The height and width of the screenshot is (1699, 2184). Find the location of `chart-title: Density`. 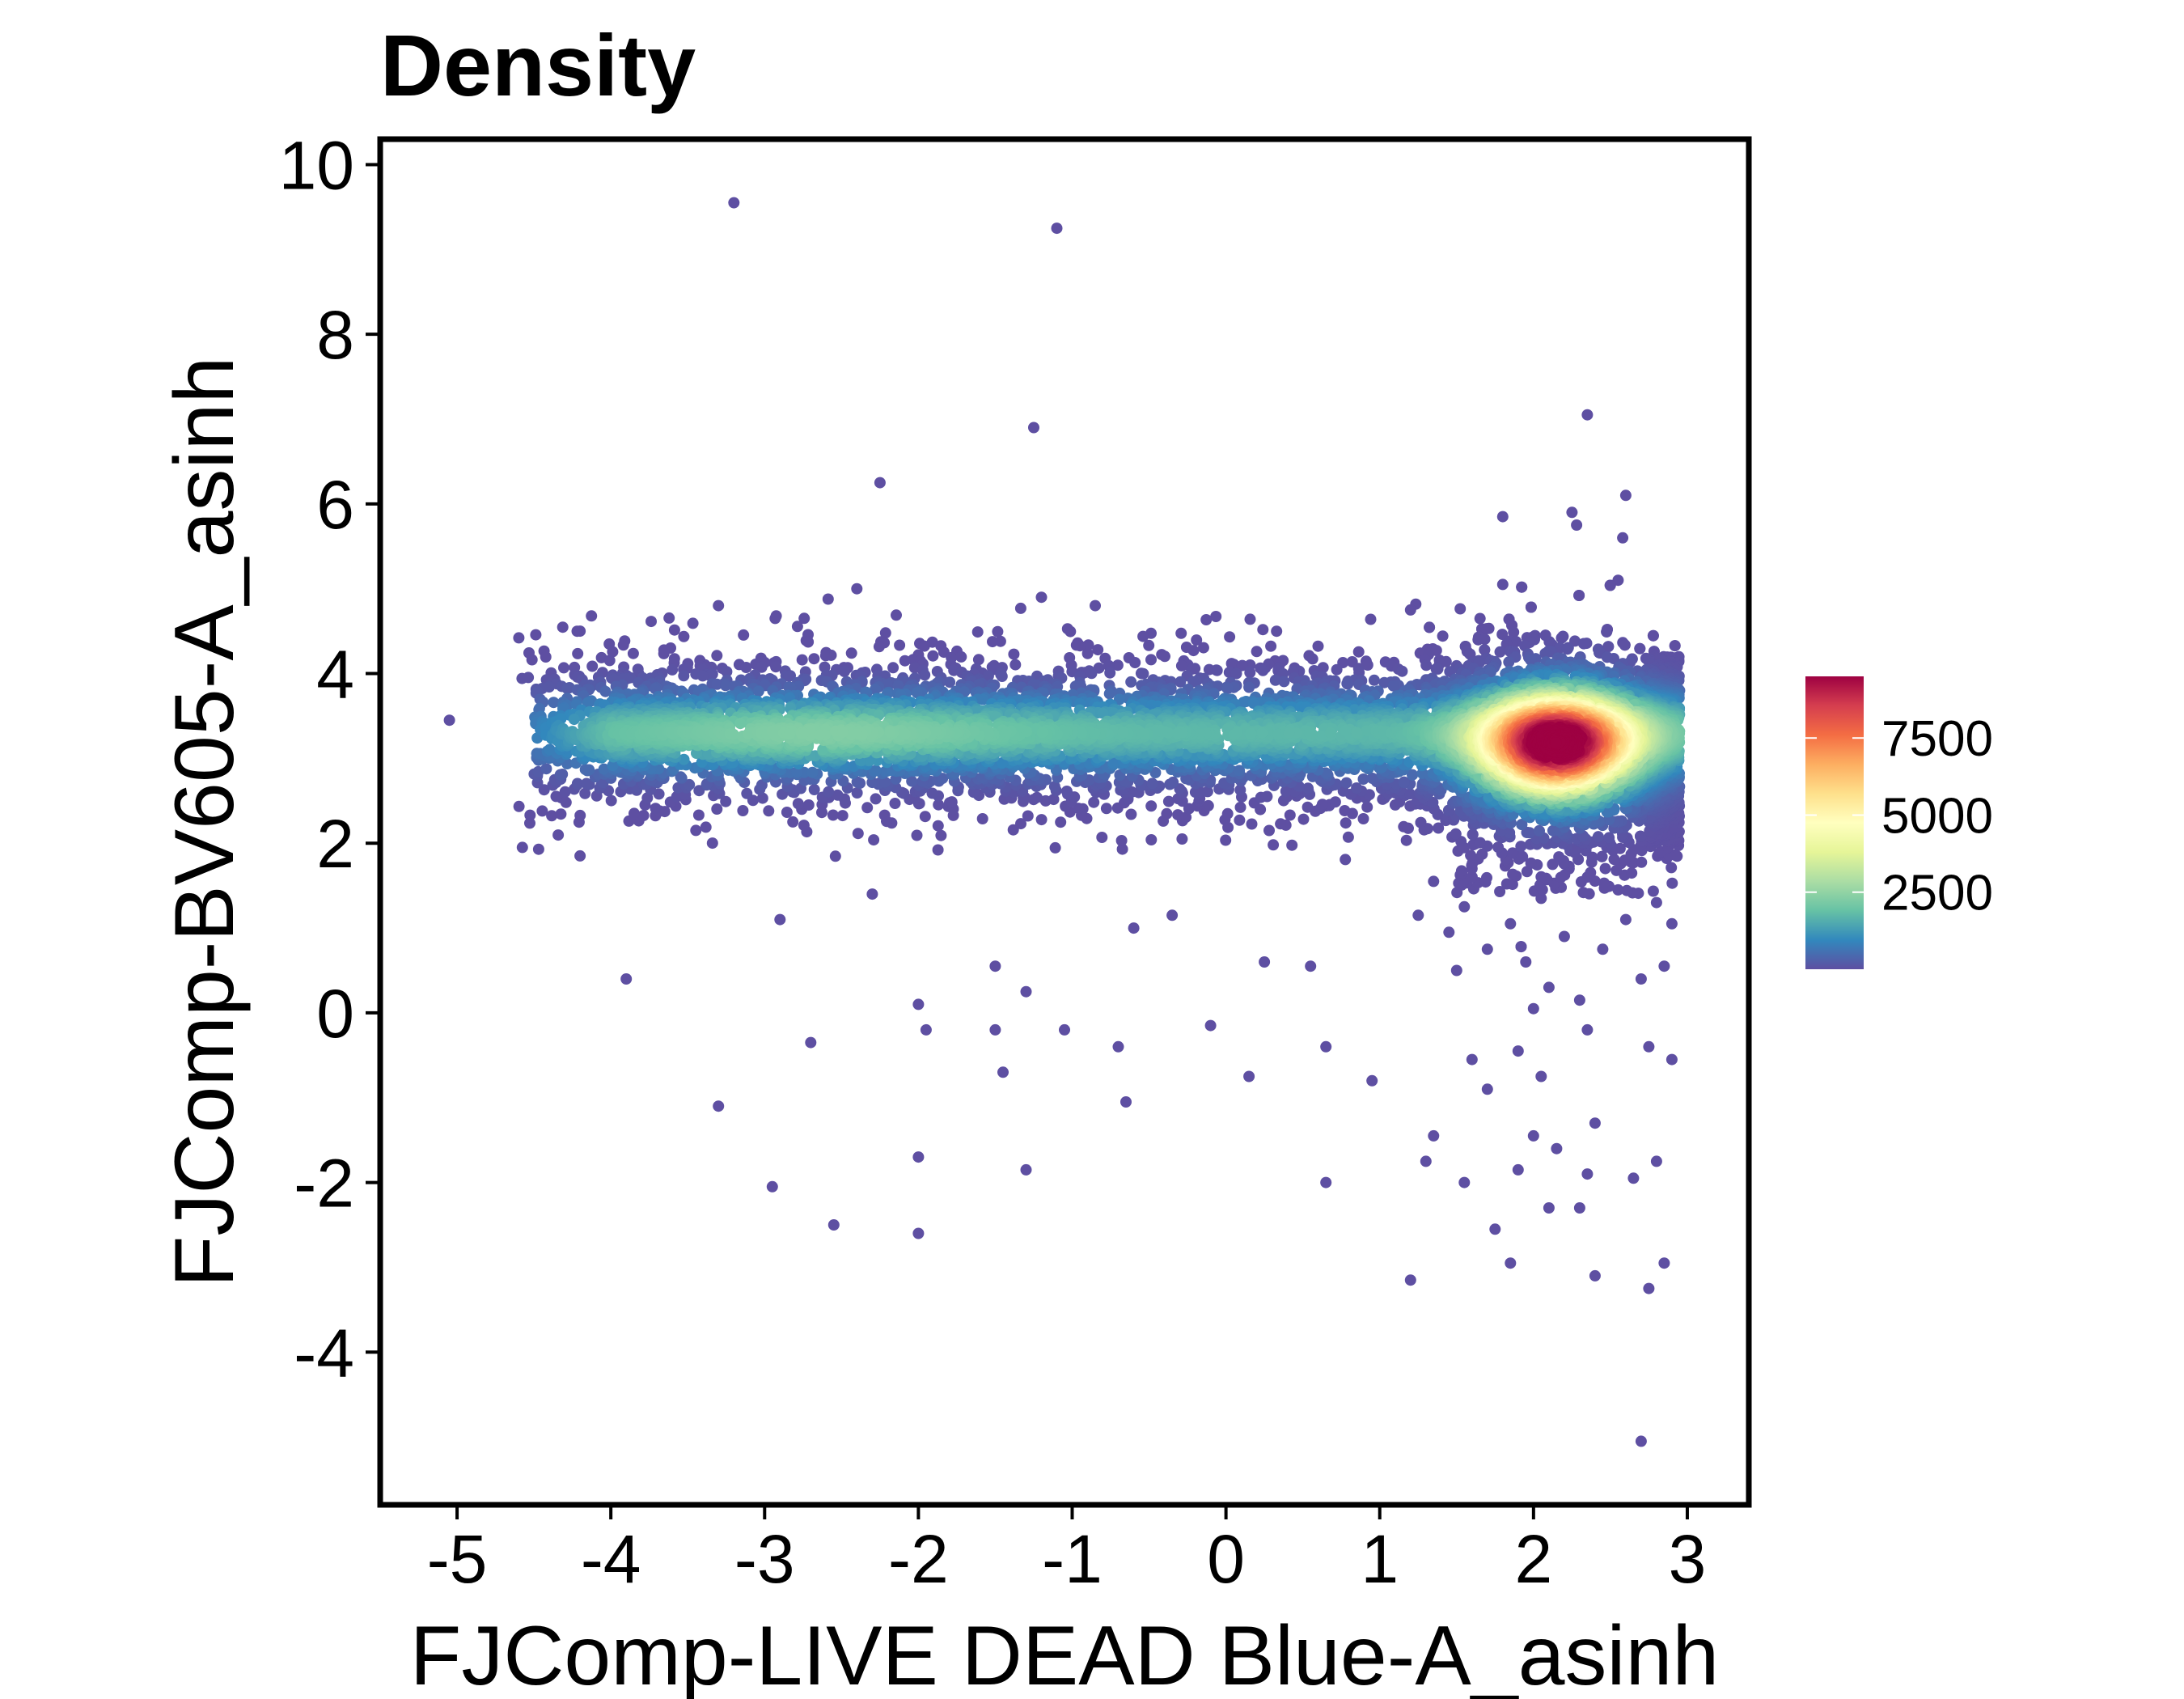

chart-title: Density is located at coordinates (538, 65).